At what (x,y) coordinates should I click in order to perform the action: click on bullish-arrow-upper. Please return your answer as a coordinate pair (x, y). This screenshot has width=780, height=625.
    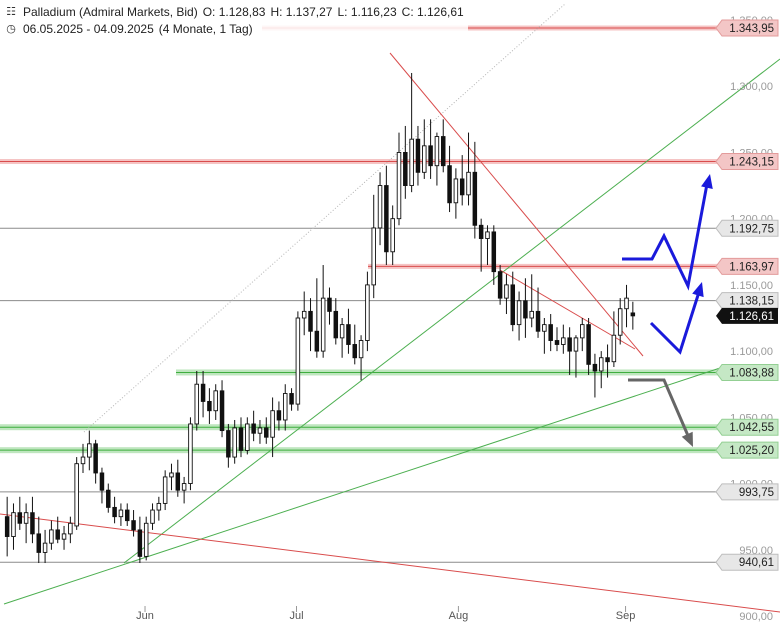
    Looking at the image, I should click on (665, 237).